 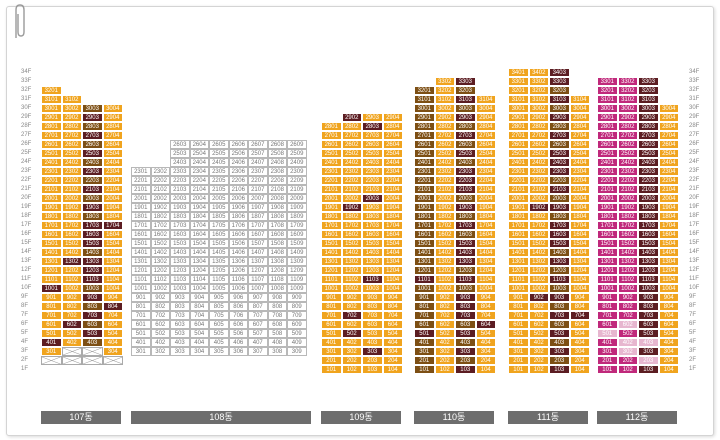 I want to click on unit-cell: 1704, so click(x=112, y=225).